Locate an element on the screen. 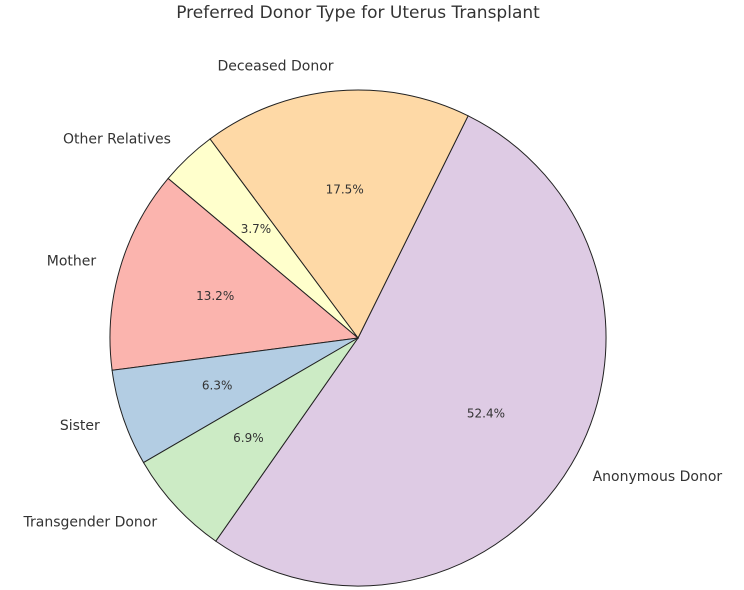 Image resolution: width=744 pixels, height=590 pixels. slice-label: Sister is located at coordinates (80, 426).